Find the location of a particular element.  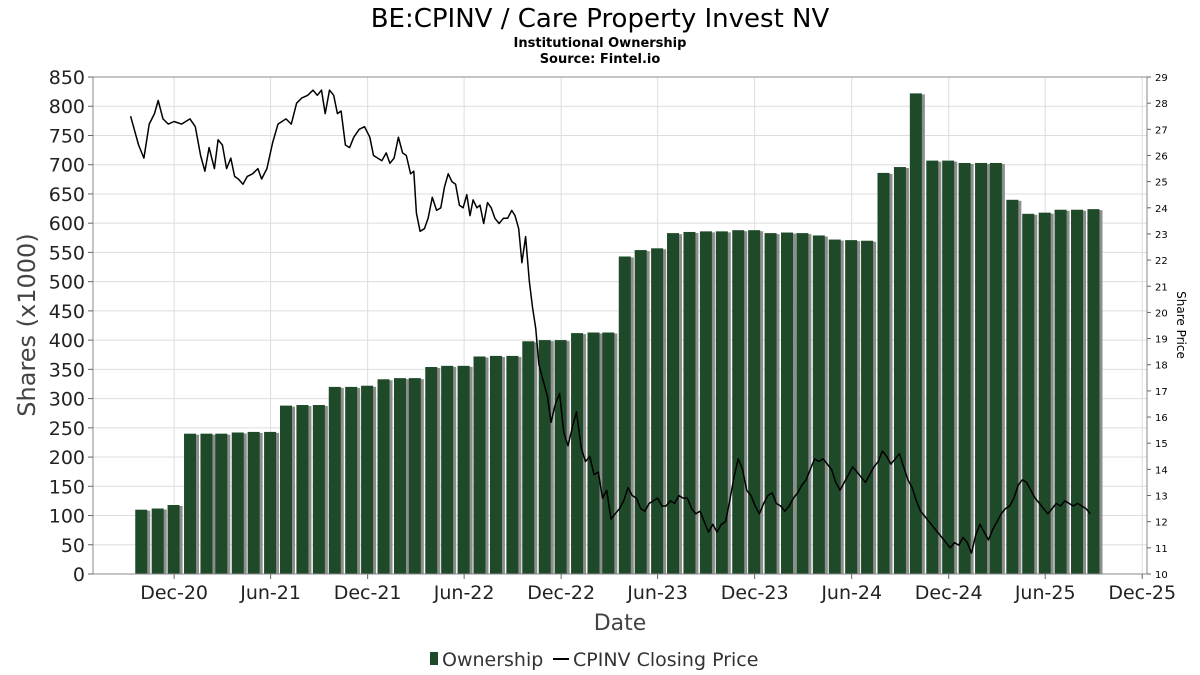

y2-tick-label: 10 is located at coordinates (1161, 575).